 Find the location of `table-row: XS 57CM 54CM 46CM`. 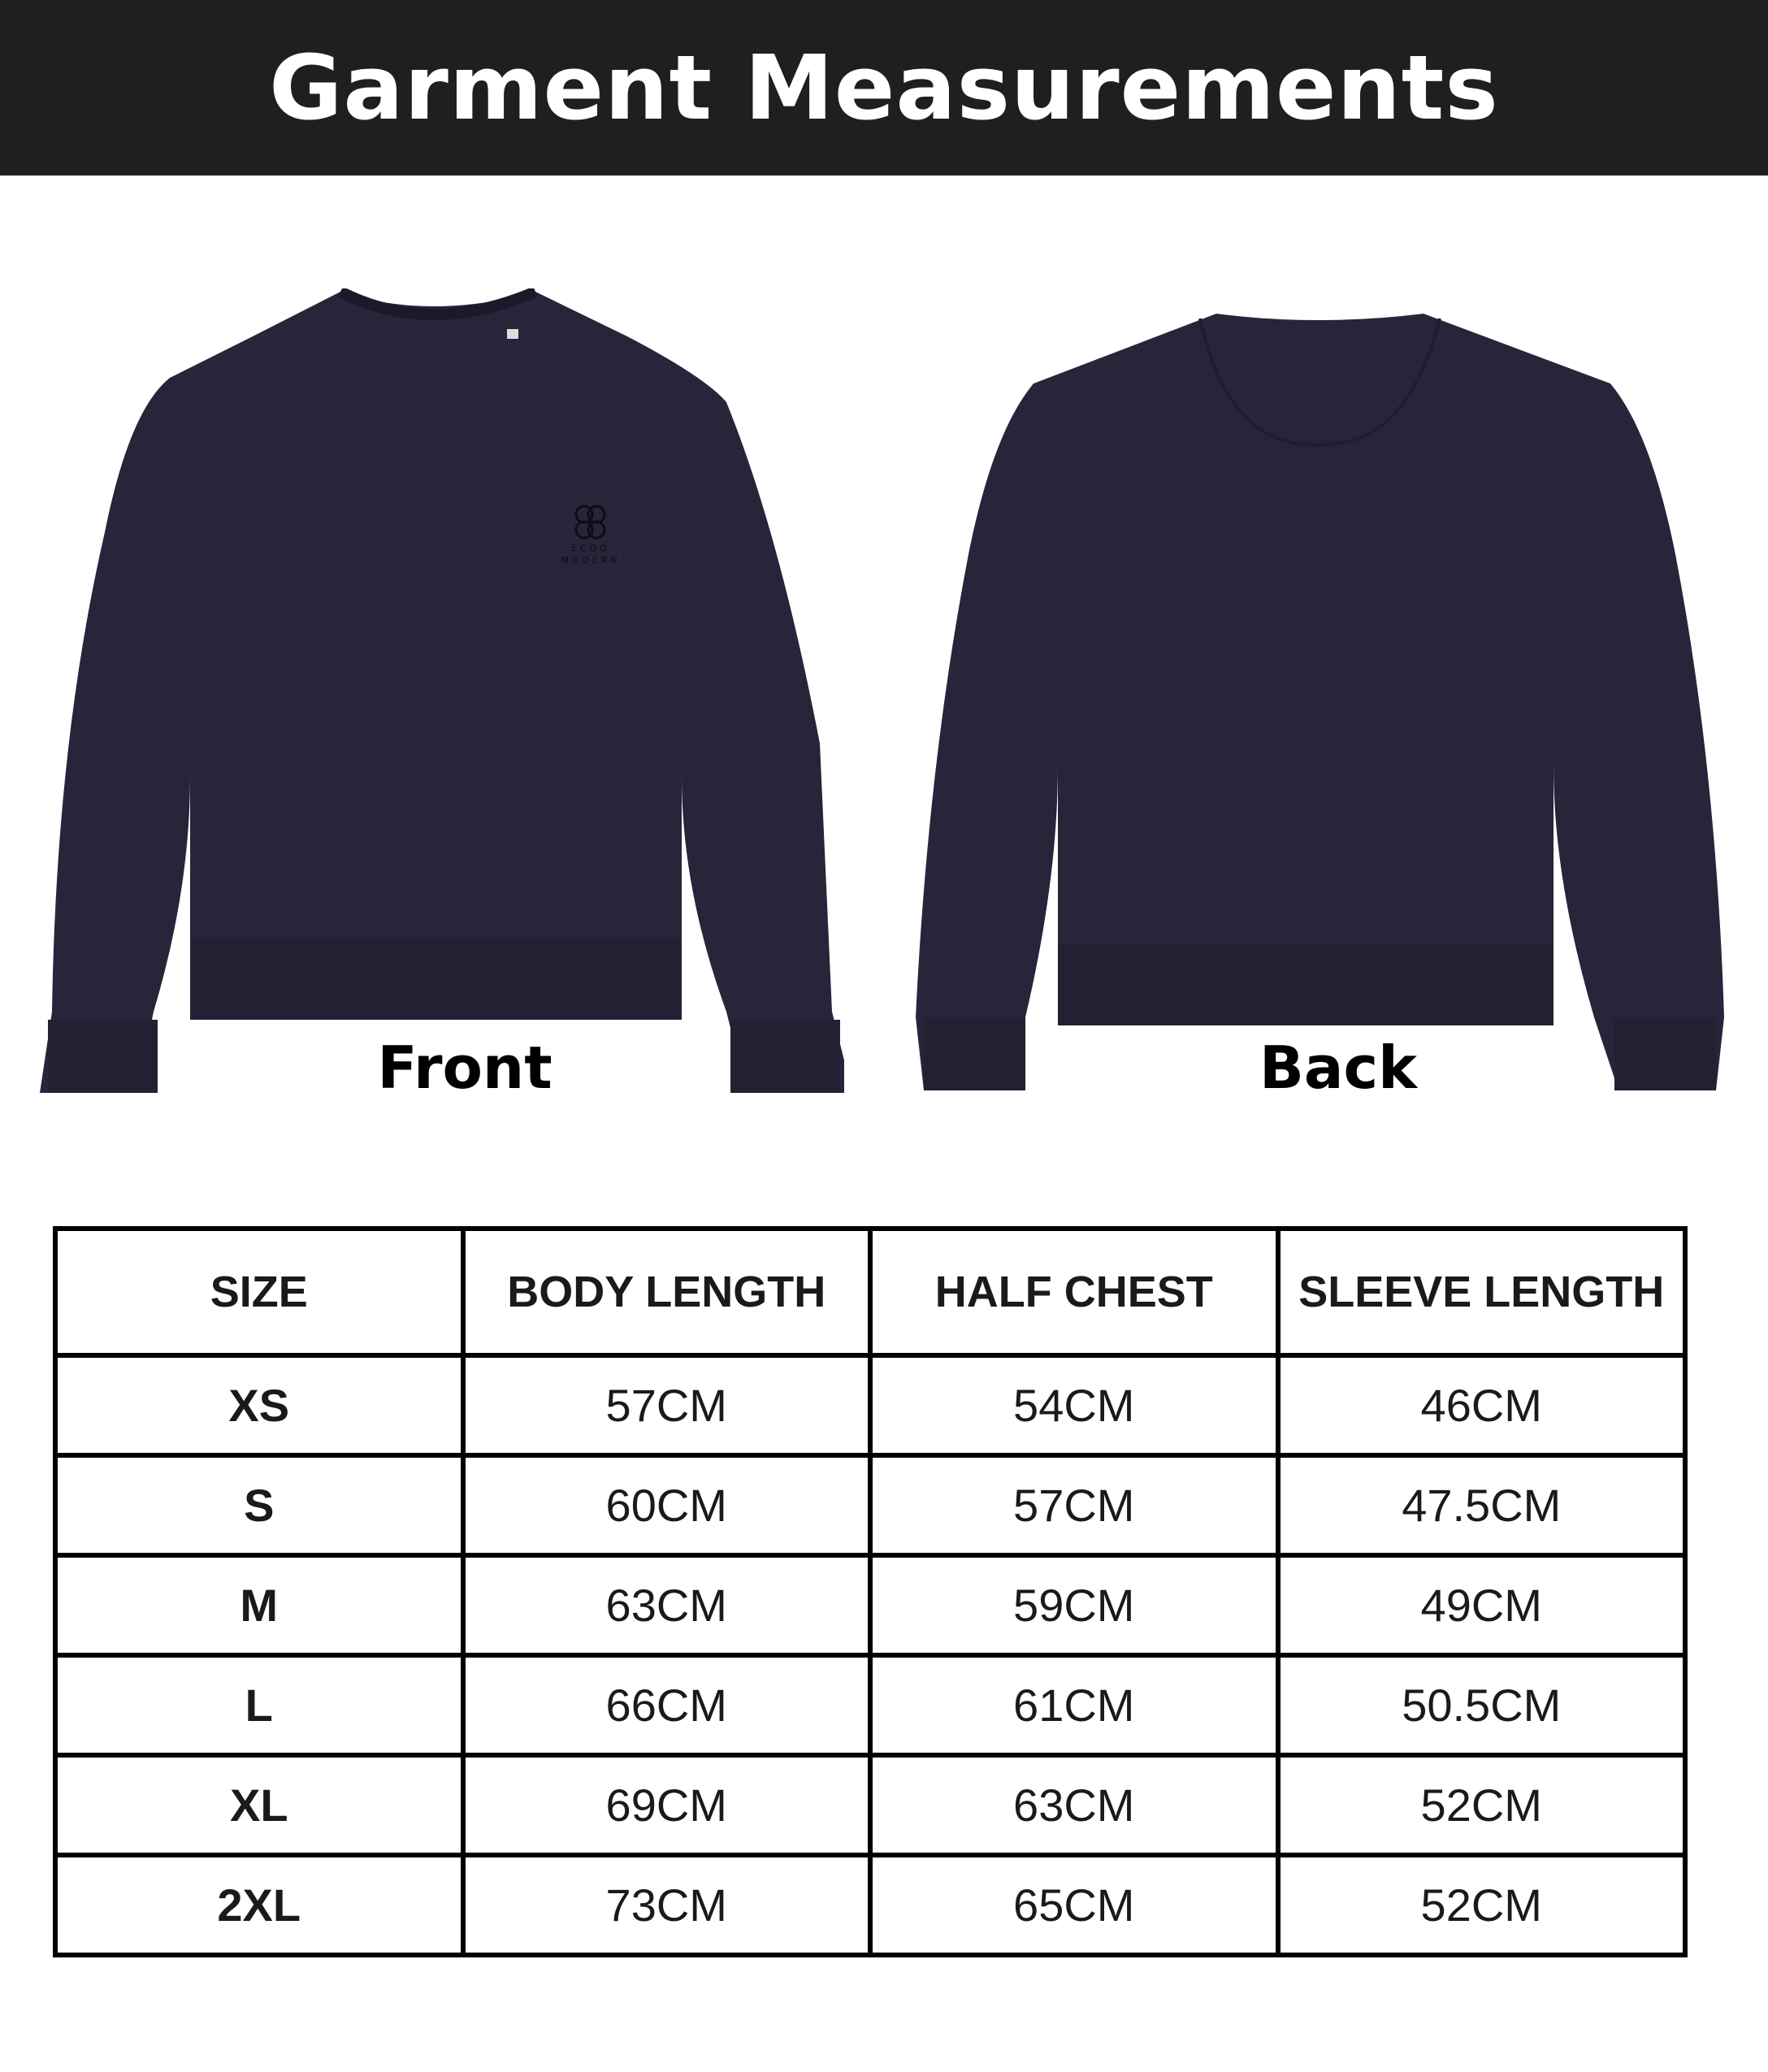

table-row: XS 57CM 54CM 46CM is located at coordinates (871, 1405).